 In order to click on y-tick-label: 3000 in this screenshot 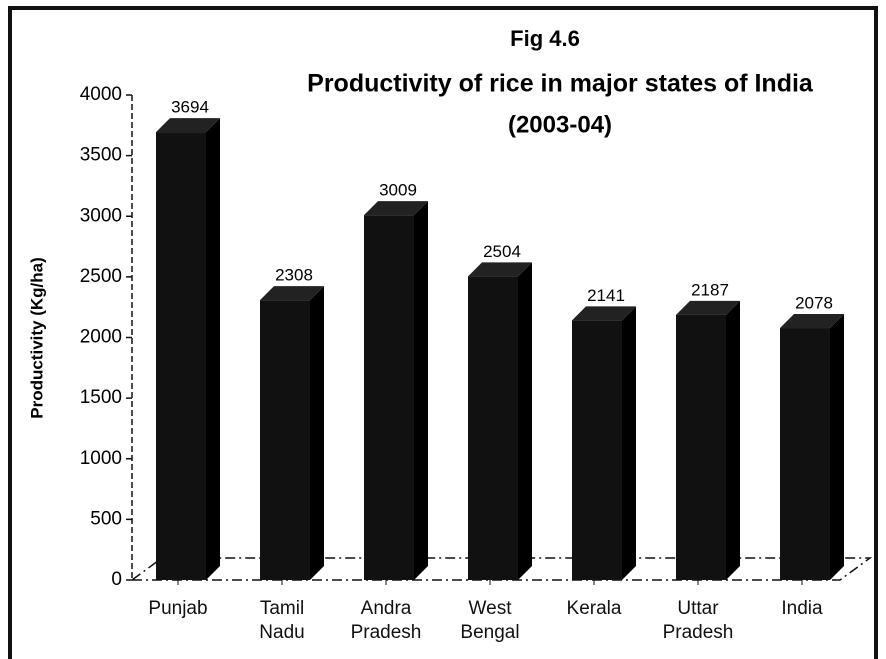, I will do `click(101, 215)`.